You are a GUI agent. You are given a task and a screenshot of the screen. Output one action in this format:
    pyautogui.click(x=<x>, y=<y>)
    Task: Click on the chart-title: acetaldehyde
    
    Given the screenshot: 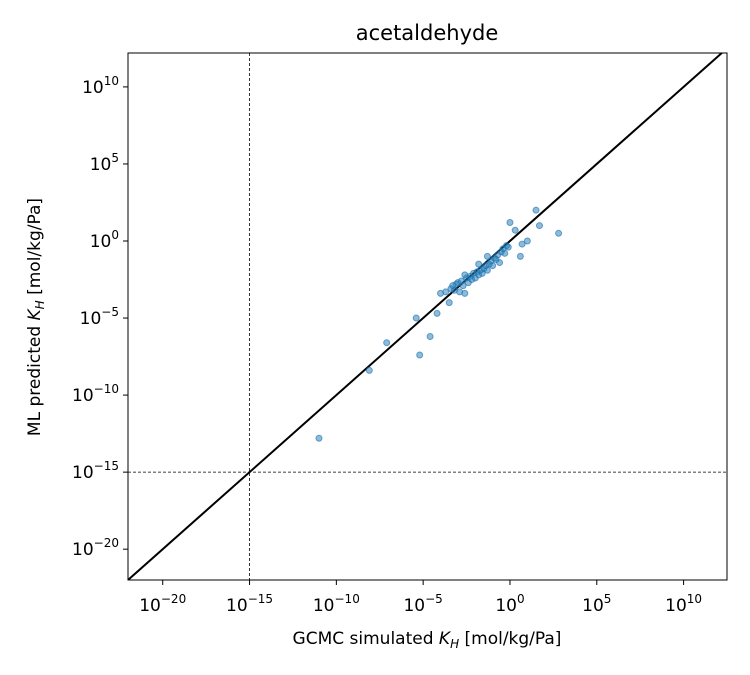 What is the action you would take?
    pyautogui.click(x=427, y=33)
    